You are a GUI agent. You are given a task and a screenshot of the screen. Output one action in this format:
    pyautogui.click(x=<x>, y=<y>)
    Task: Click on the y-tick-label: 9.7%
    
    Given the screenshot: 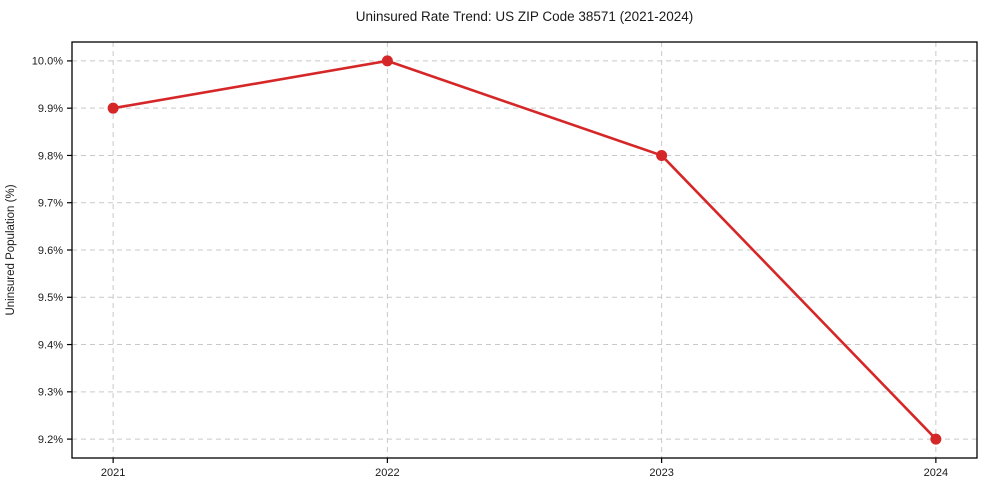 What is the action you would take?
    pyautogui.click(x=50, y=204)
    